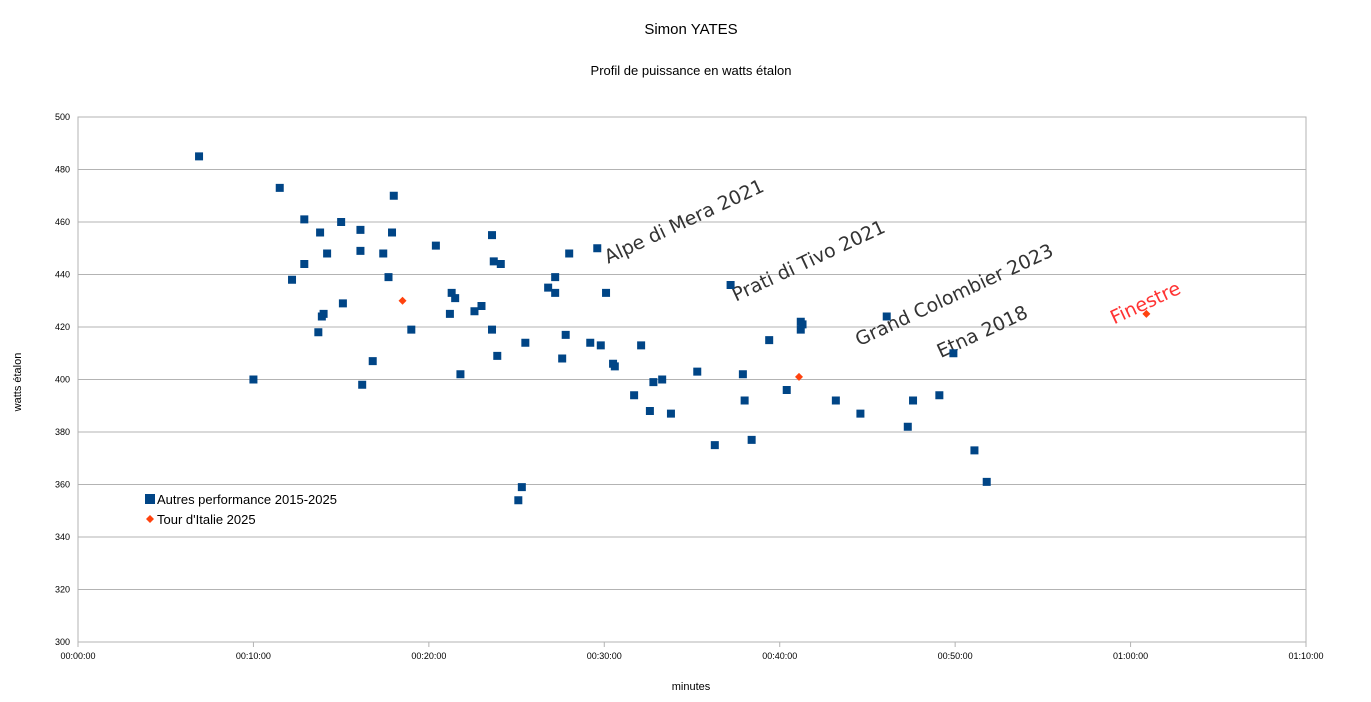 The width and height of the screenshot is (1371, 702). Describe the element at coordinates (206, 519) in the screenshot. I see `legend-label: Tour d'Italie 2025` at that location.